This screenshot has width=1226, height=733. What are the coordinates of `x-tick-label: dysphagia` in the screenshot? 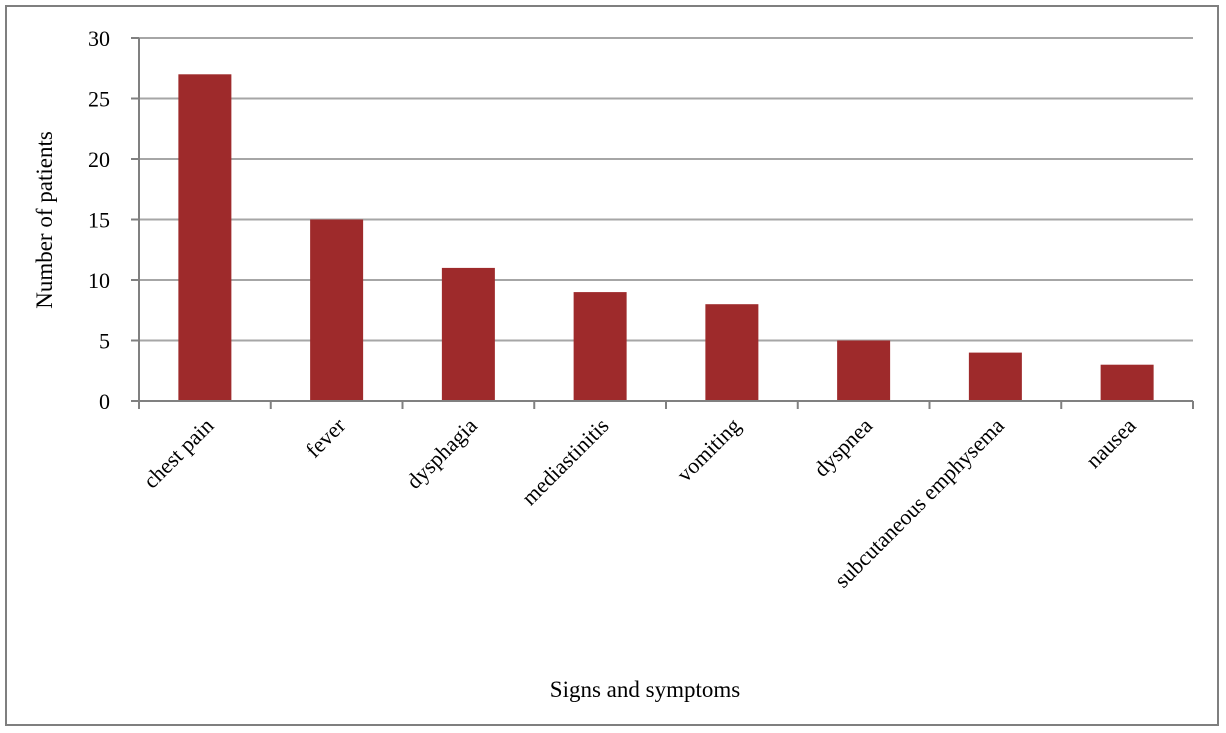 It's located at (441, 453).